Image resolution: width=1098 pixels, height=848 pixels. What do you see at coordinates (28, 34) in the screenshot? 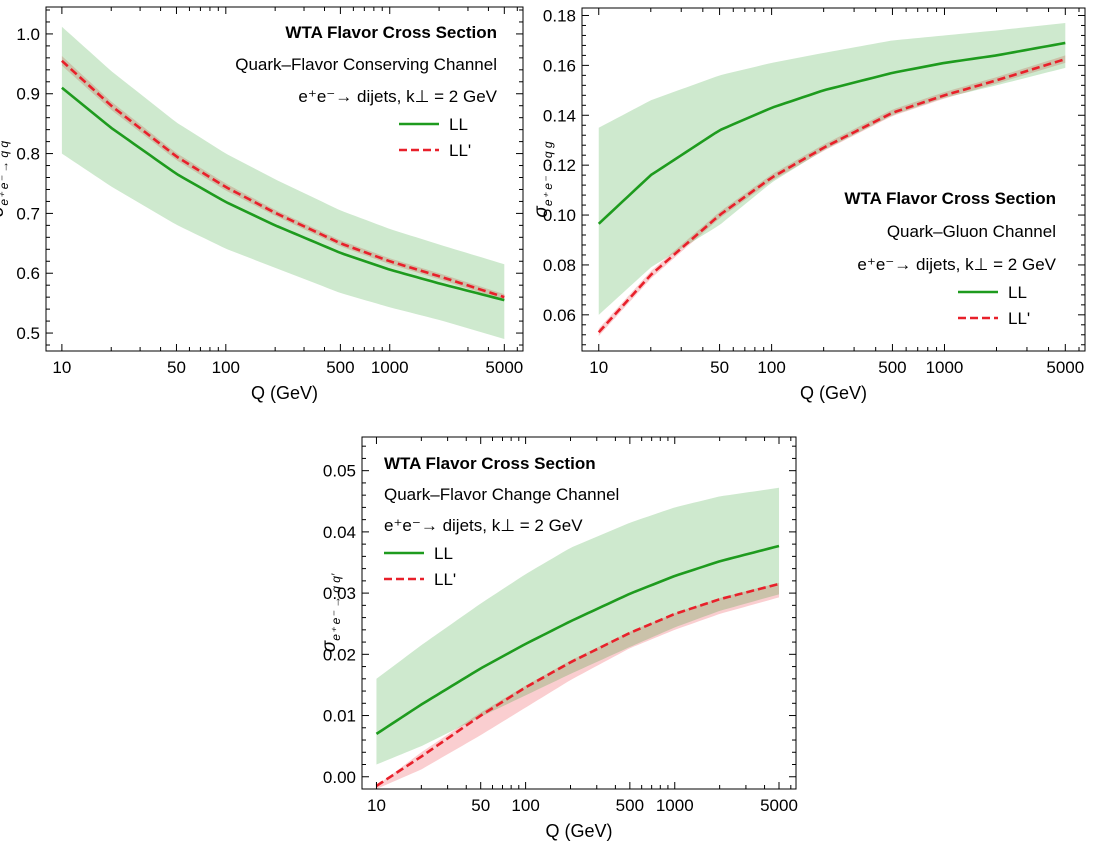
I see `y-tick-label: 1.0` at bounding box center [28, 34].